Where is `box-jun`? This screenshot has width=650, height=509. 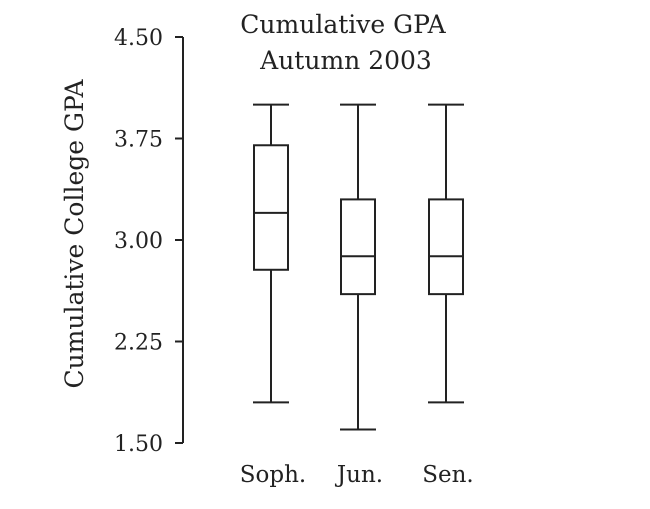
box-jun is located at coordinates (358, 267).